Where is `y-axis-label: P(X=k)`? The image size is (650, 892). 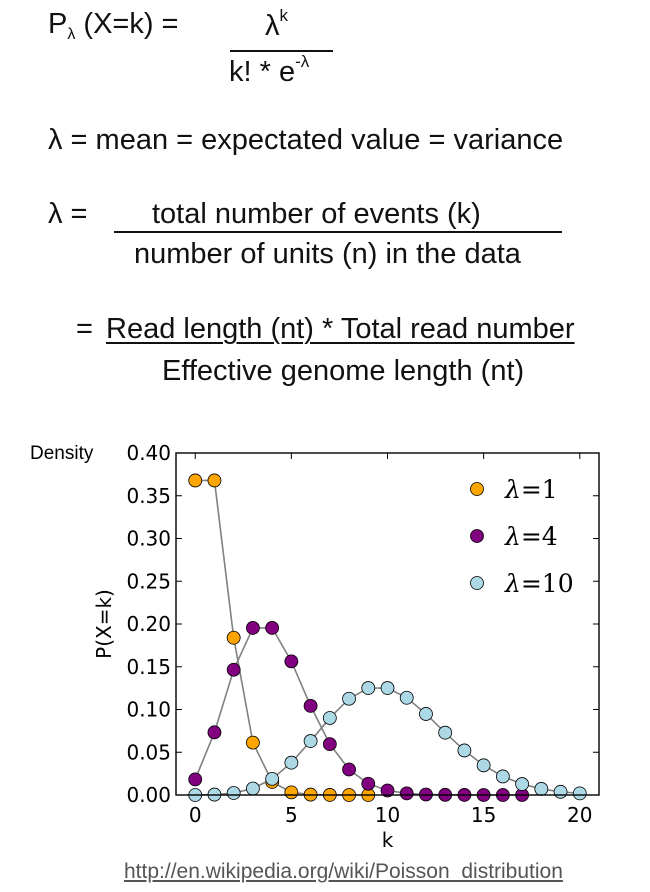 y-axis-label: P(X=k) is located at coordinates (104, 624).